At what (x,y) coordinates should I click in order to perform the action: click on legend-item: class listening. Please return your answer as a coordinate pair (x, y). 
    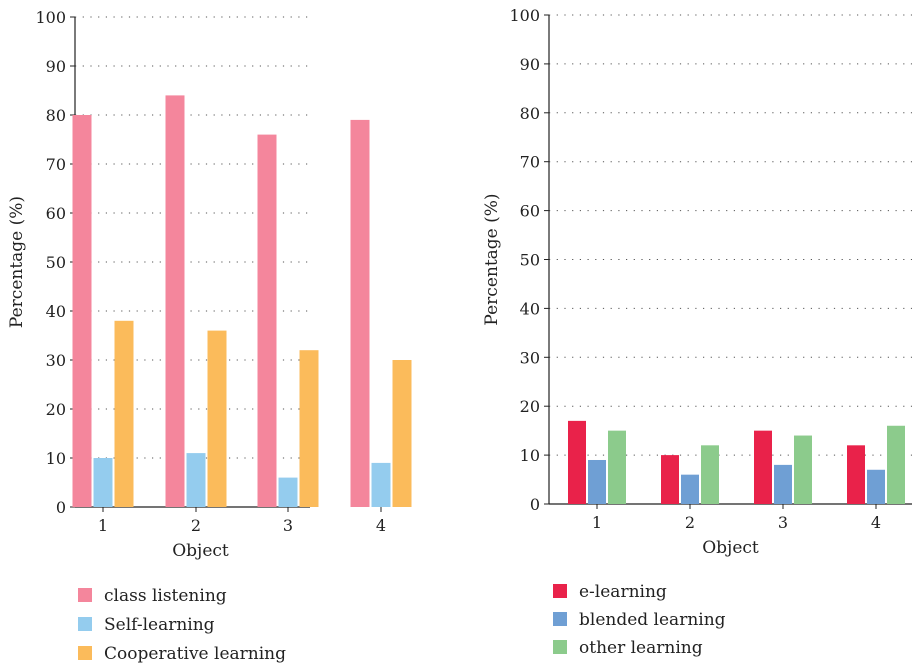
    Looking at the image, I should click on (152, 596).